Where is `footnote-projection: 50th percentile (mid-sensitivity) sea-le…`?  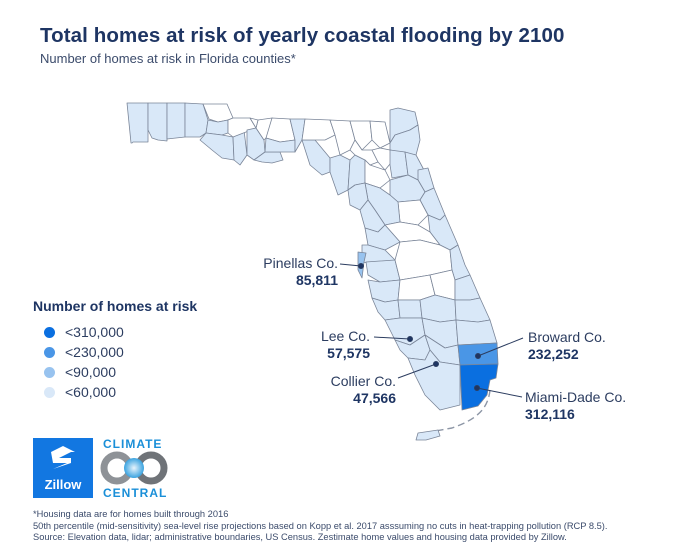 footnote-projection: 50th percentile (mid-sensitivity) sea-le… is located at coordinates (320, 525).